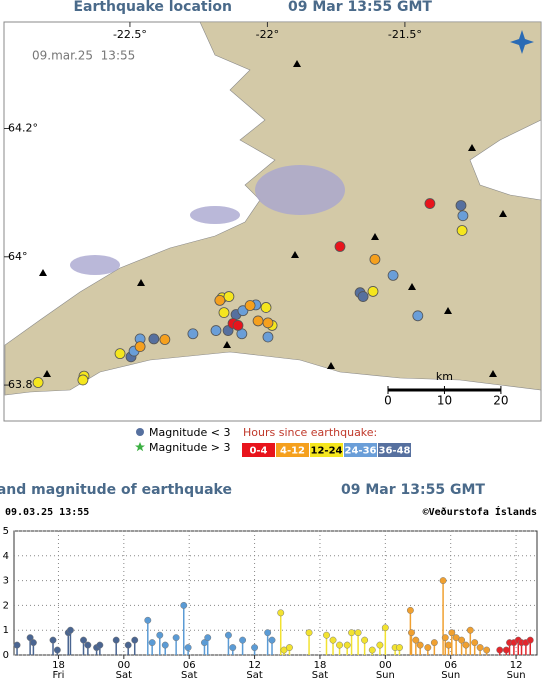 The image size is (543, 679). What do you see at coordinates (327, 451) in the screenshot?
I see `hours-label: 12-24` at bounding box center [327, 451].